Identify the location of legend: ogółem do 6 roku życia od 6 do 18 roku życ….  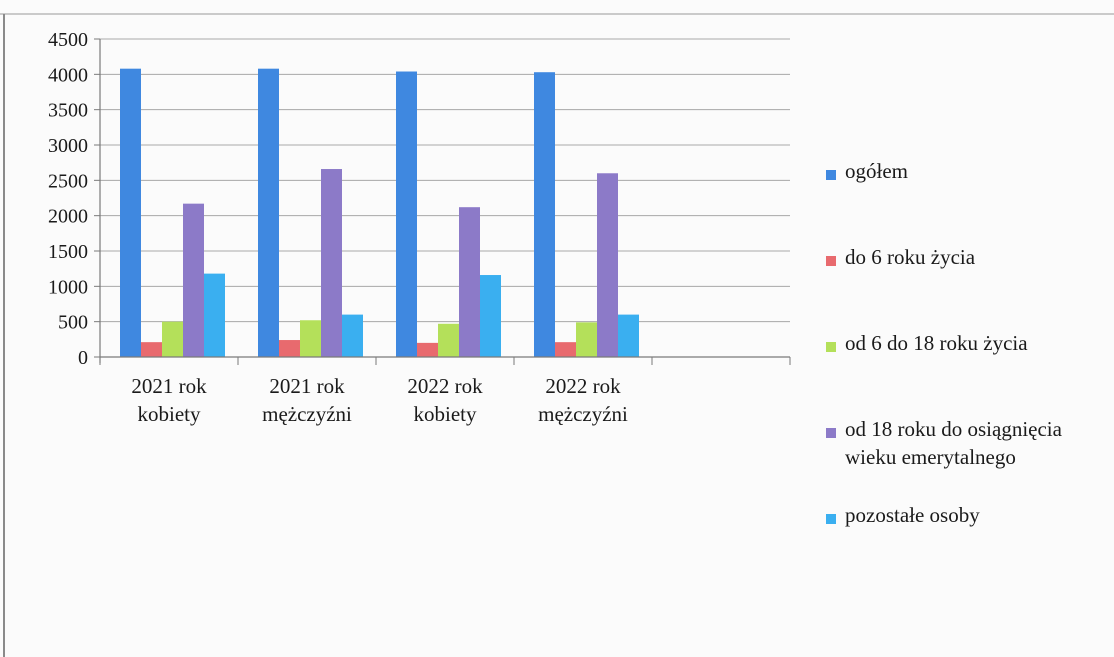
(944, 343).